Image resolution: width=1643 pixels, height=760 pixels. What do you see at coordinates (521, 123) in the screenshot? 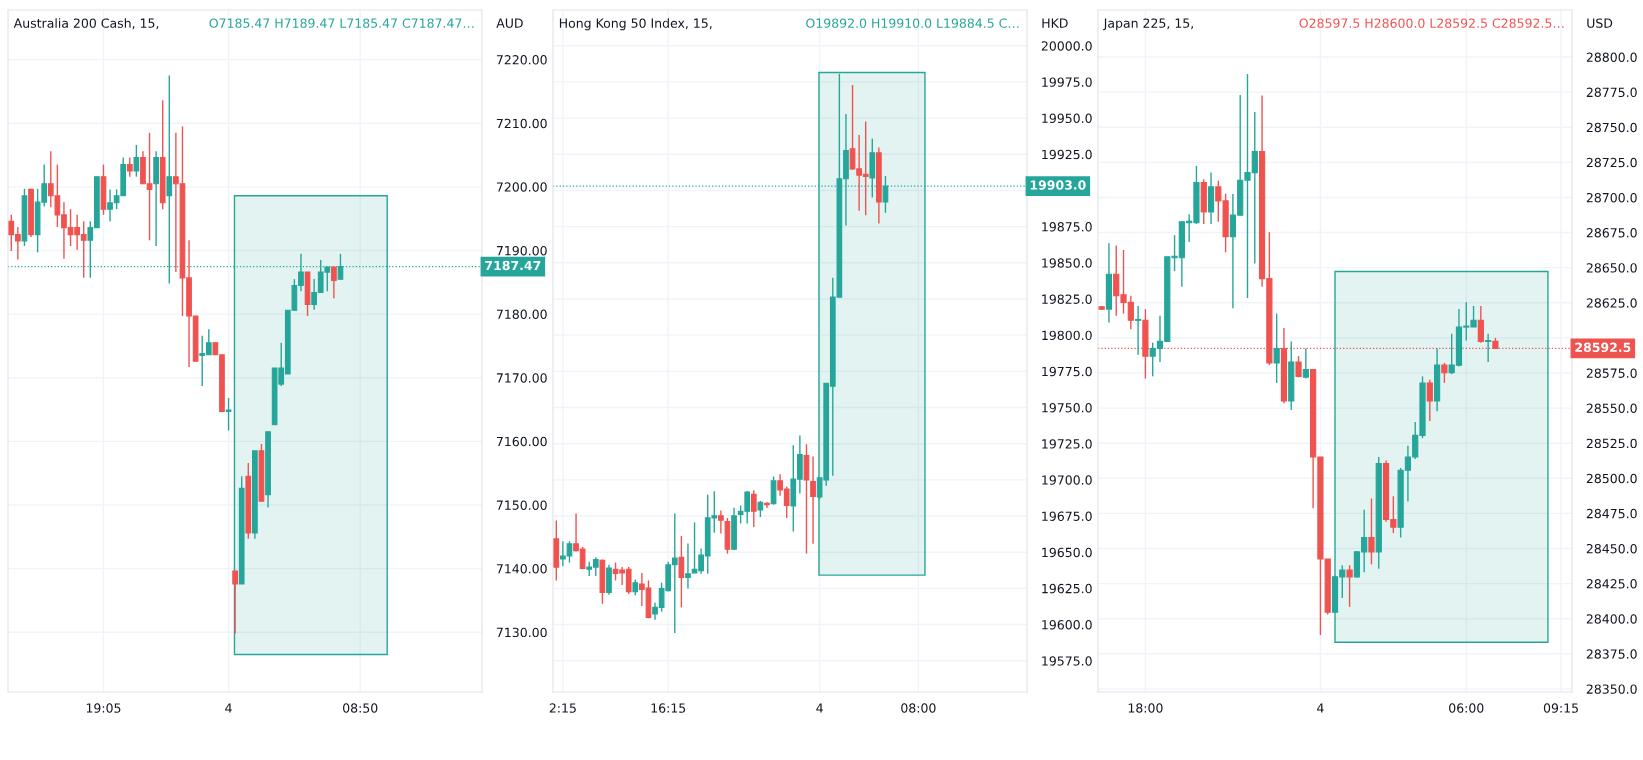
I see `y-tick-label: 7210.00` at bounding box center [521, 123].